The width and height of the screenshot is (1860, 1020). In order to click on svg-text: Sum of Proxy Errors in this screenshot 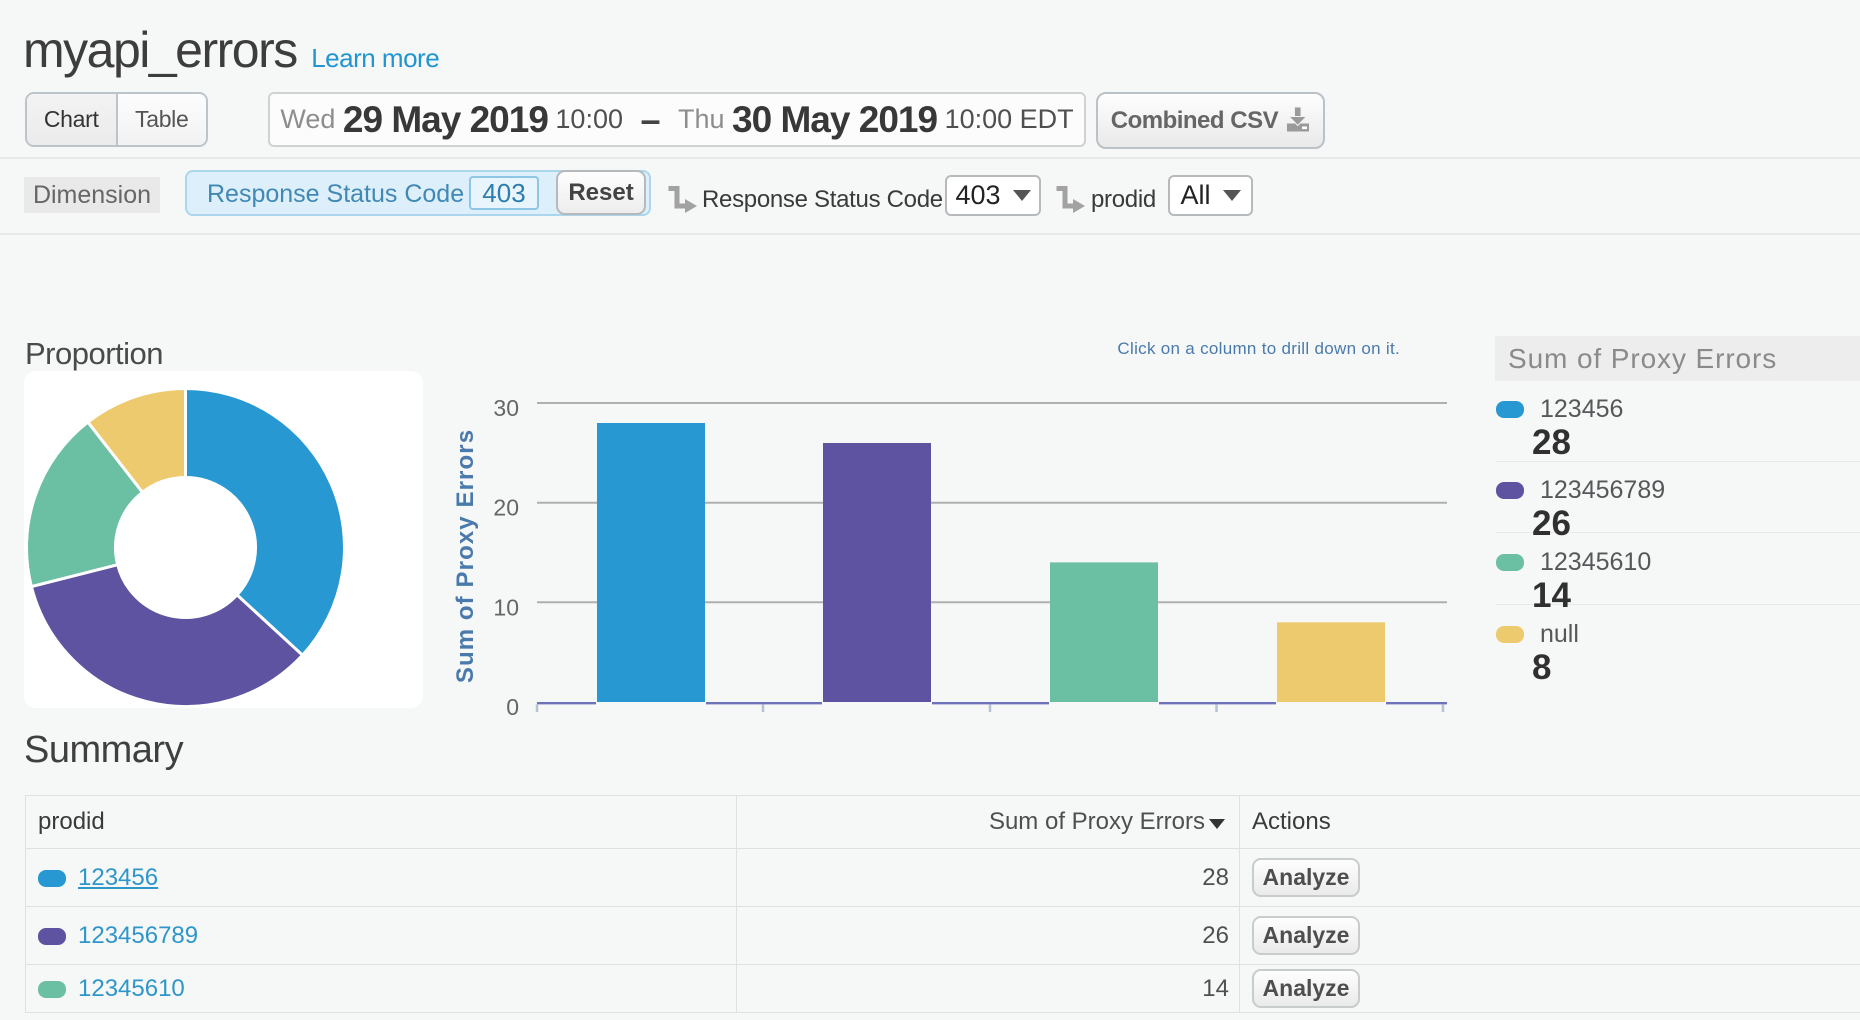, I will do `click(465, 556)`.